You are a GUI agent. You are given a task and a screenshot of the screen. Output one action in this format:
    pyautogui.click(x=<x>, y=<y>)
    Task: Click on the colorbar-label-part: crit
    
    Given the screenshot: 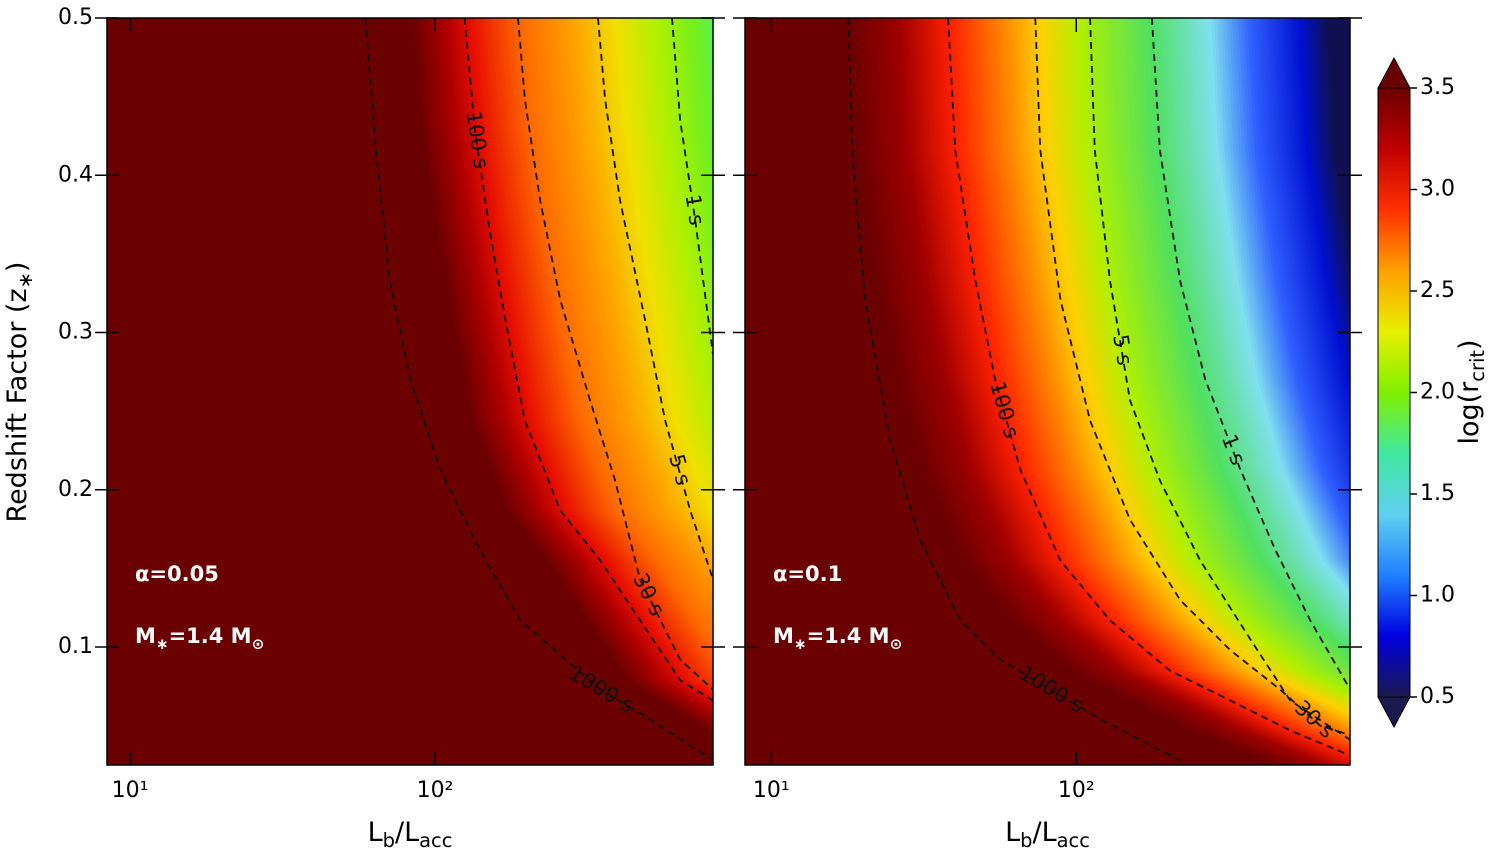 What is the action you would take?
    pyautogui.click(x=1477, y=366)
    